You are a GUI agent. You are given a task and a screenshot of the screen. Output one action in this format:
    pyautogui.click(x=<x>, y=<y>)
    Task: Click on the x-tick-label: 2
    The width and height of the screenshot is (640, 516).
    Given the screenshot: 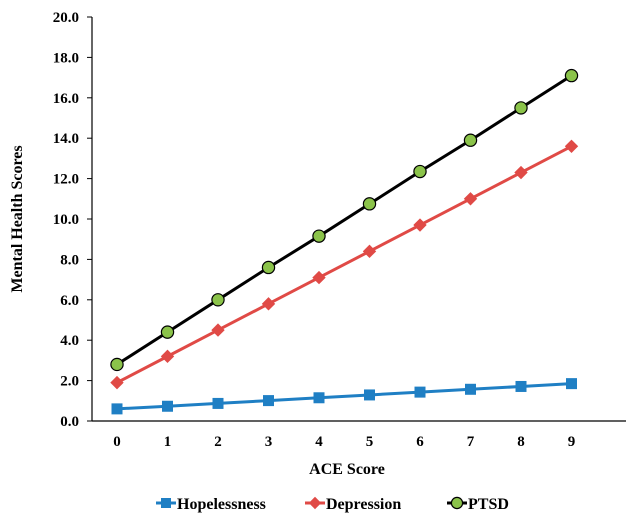 What is the action you would take?
    pyautogui.click(x=218, y=442)
    